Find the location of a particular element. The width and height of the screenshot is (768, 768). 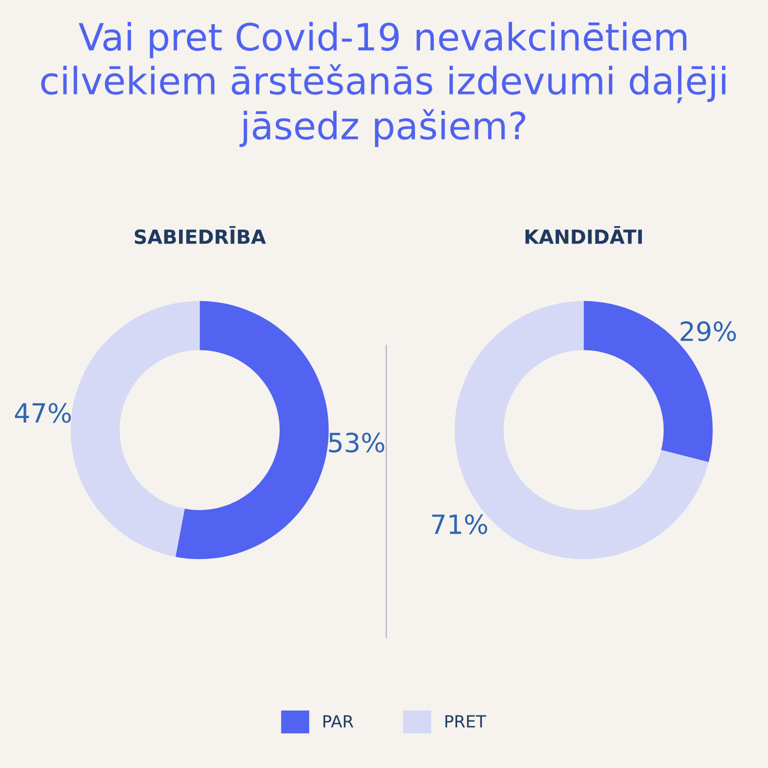

data-label: 29% is located at coordinates (708, 331).